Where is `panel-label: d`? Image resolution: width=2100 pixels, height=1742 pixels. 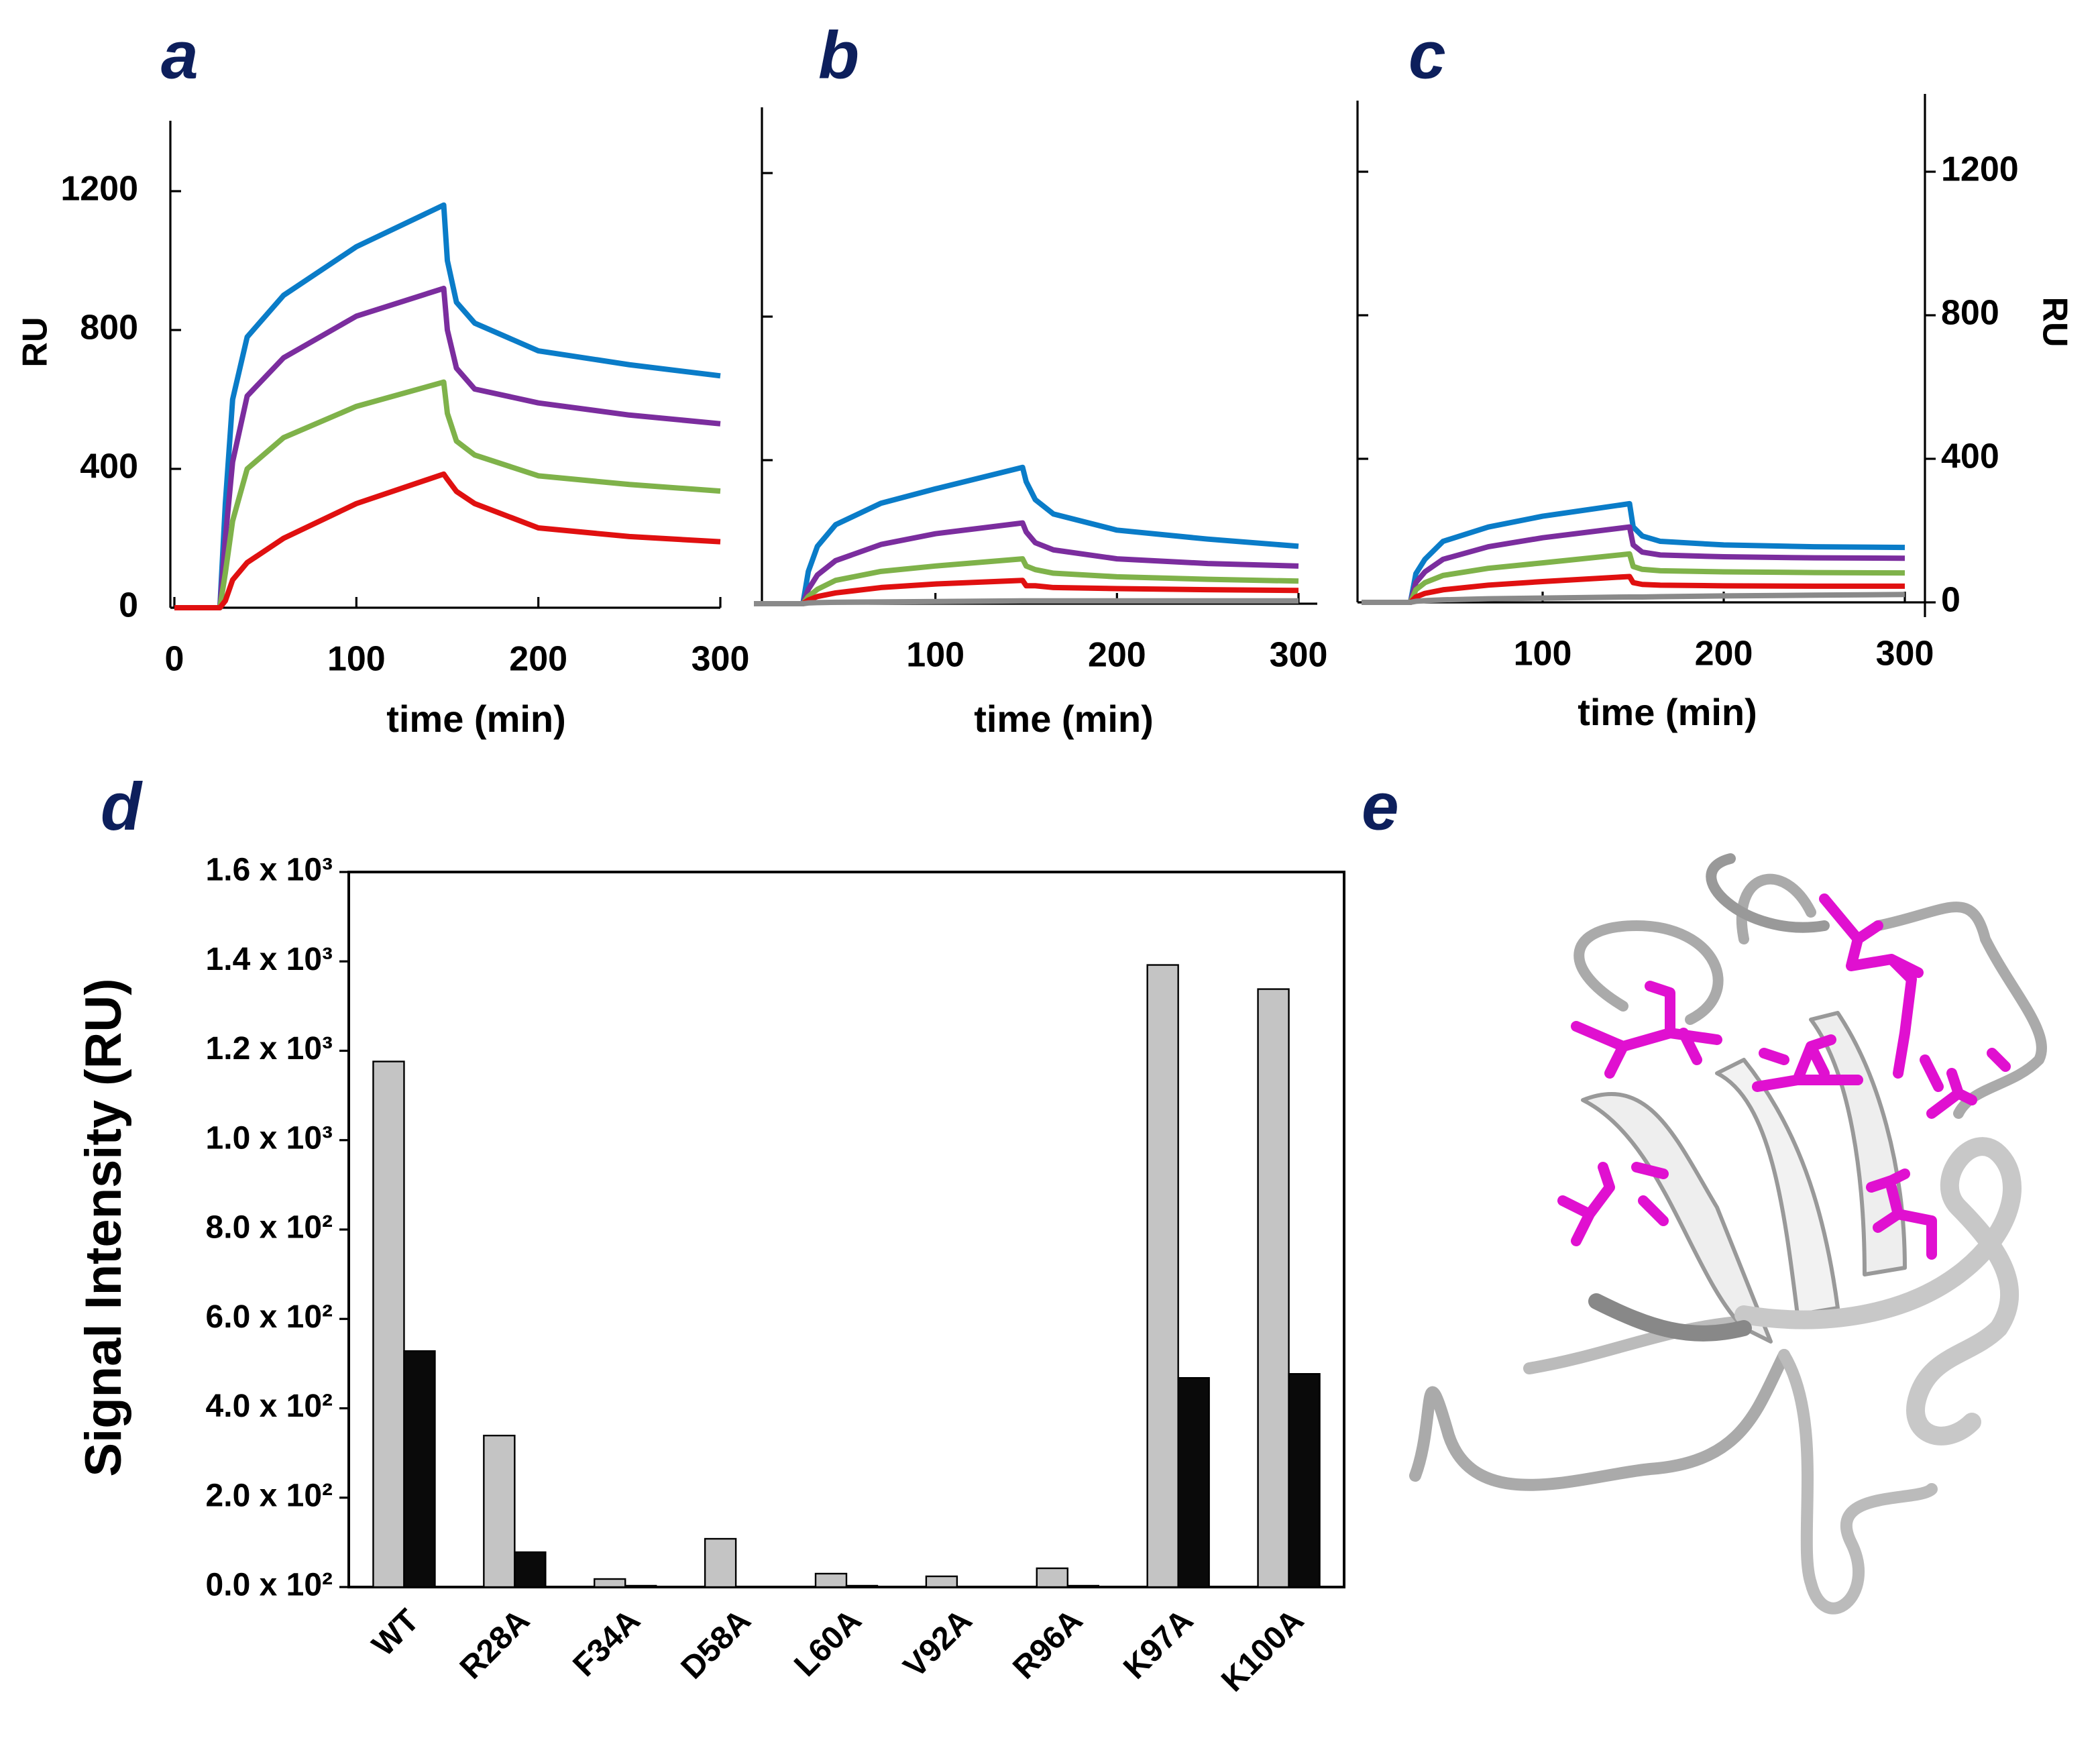
panel-label: d is located at coordinates (122, 806).